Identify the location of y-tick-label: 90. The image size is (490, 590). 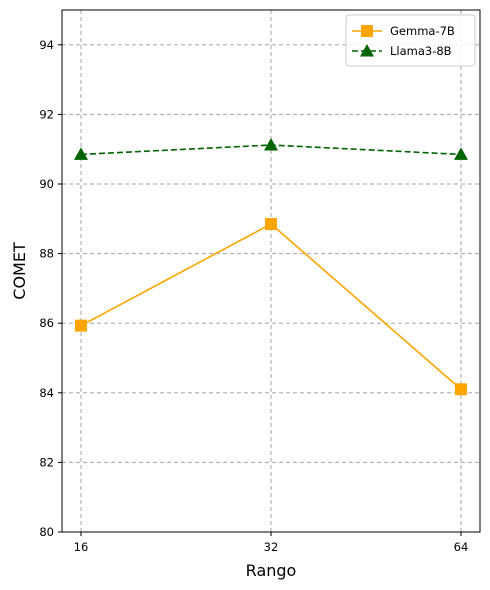
(46, 184).